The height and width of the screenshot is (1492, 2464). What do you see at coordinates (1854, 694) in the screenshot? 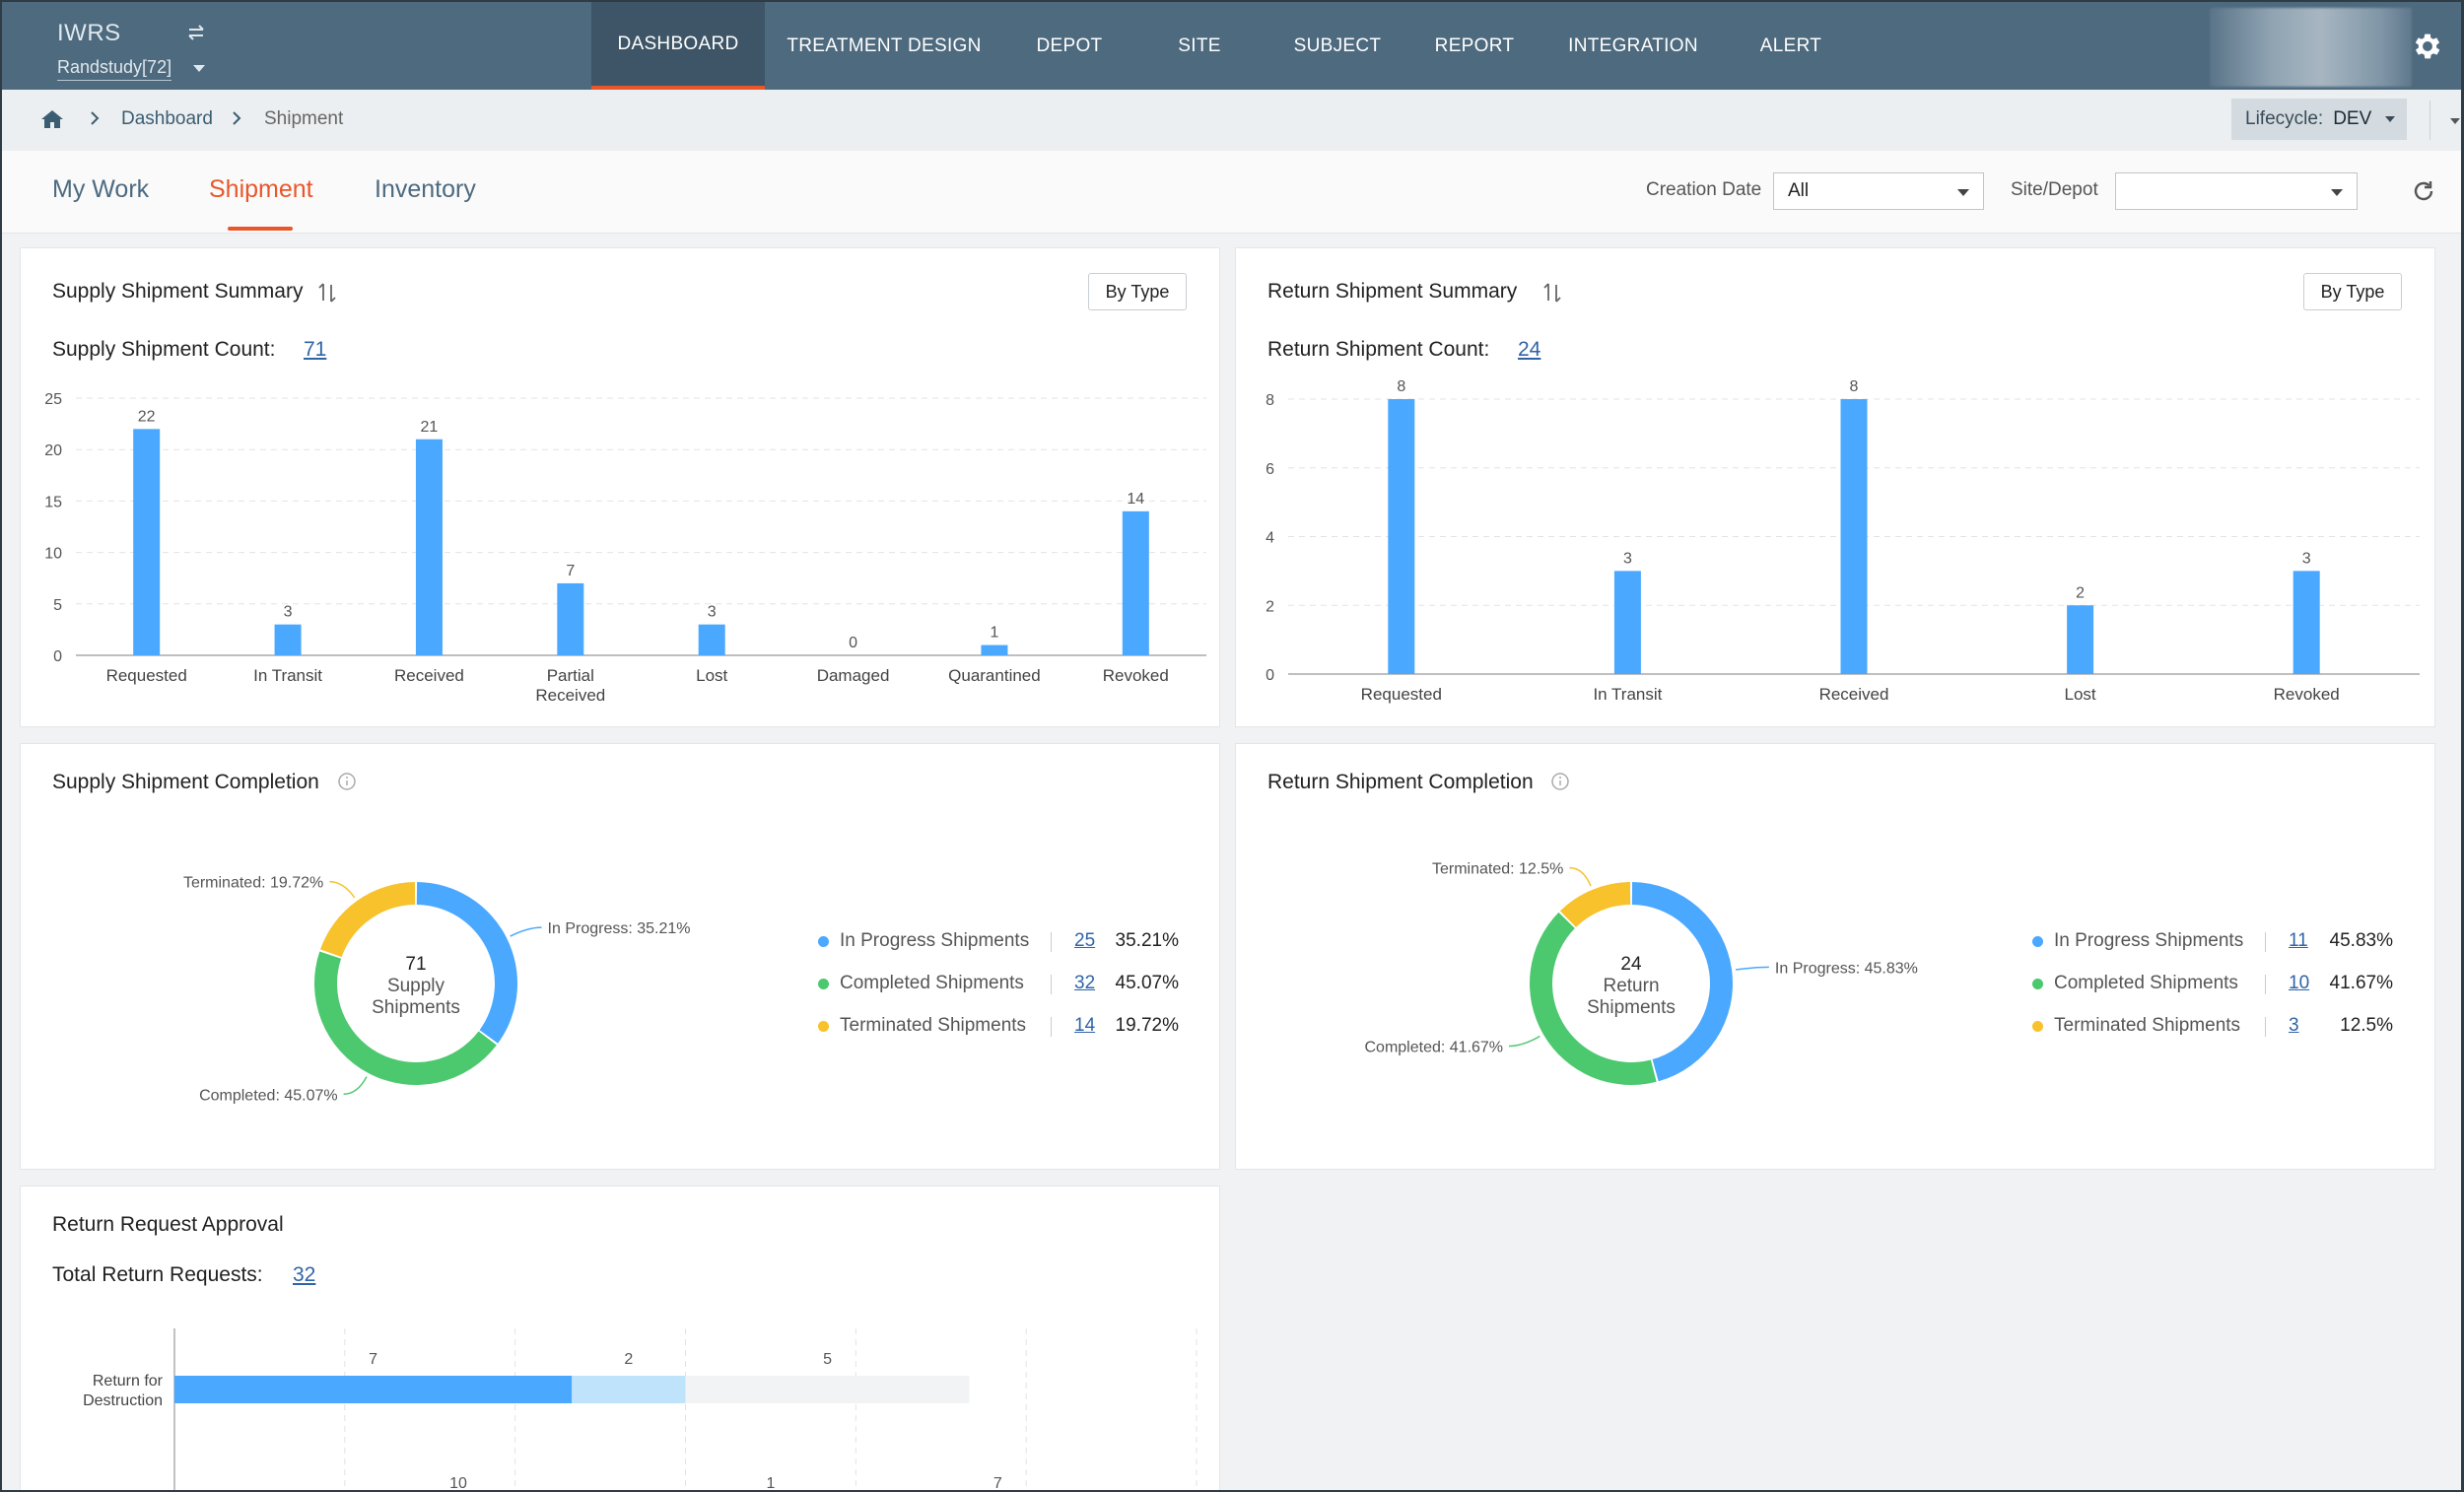
I see `x-tick-label: Received` at bounding box center [1854, 694].